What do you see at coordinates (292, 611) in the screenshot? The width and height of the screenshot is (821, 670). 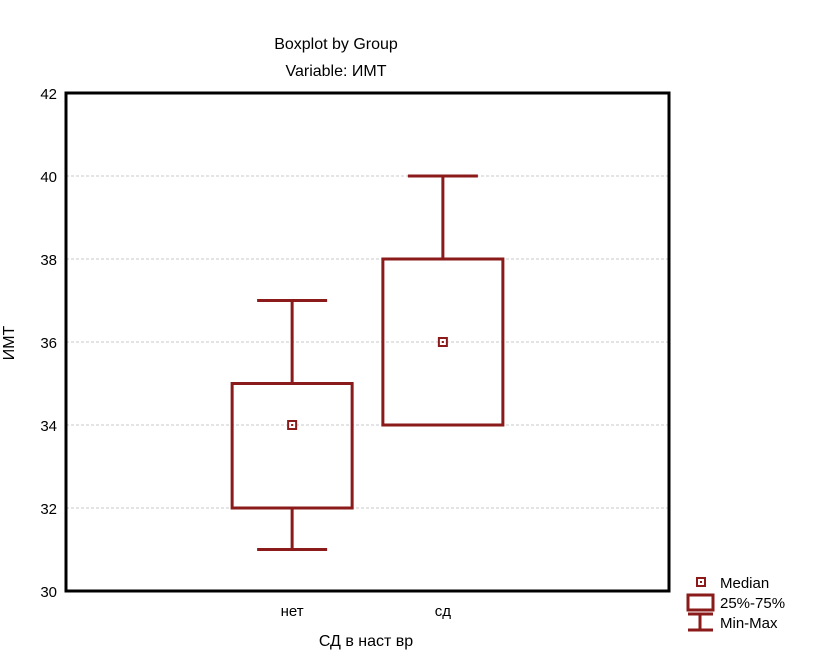 I see `x-tick-label-0: нет` at bounding box center [292, 611].